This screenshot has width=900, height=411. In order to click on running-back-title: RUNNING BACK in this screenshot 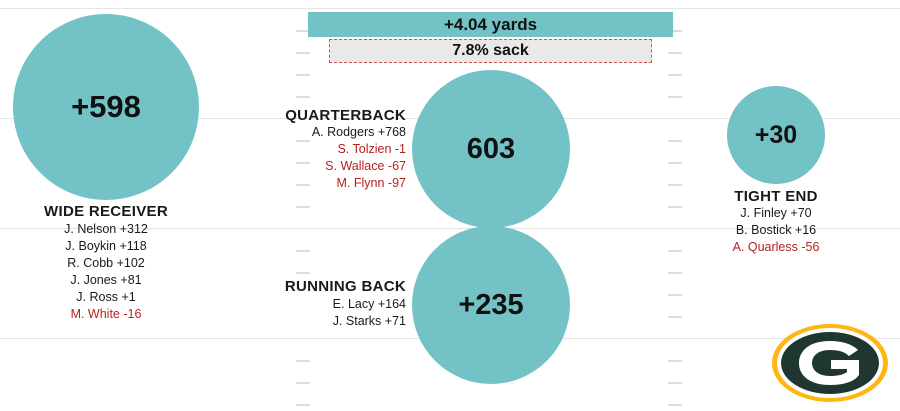, I will do `click(345, 286)`.